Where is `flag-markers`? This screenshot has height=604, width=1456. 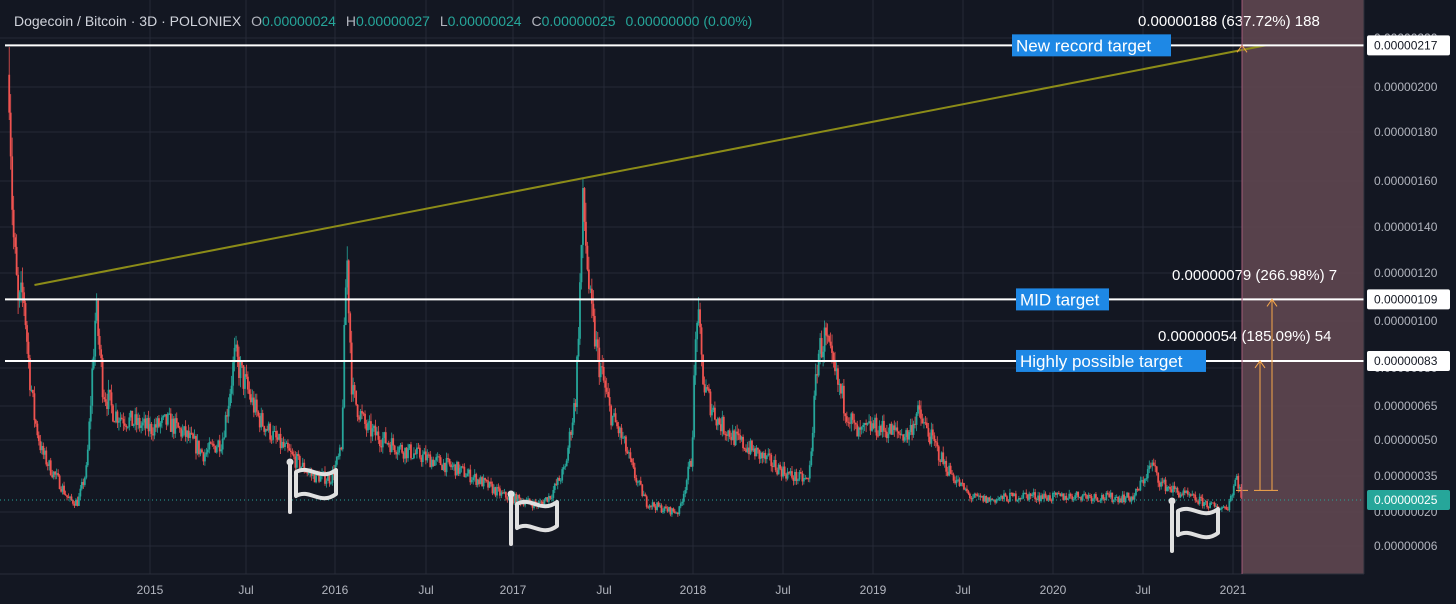 flag-markers is located at coordinates (753, 505).